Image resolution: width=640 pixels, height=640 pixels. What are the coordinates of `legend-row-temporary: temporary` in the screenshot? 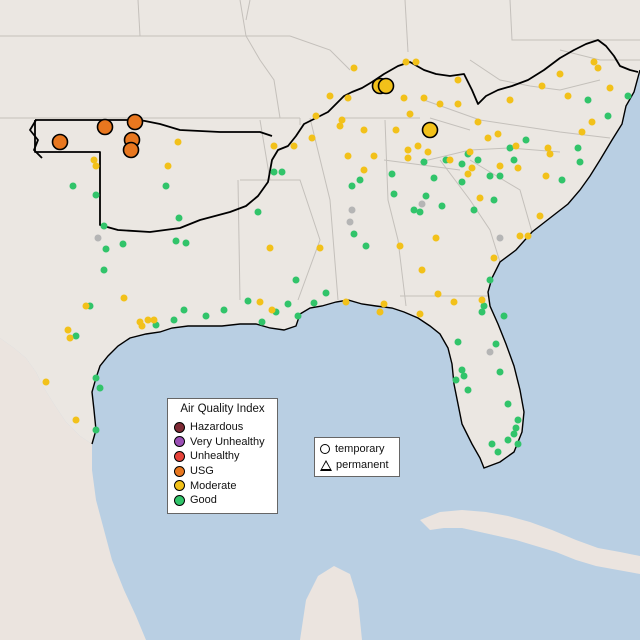 It's located at (357, 449).